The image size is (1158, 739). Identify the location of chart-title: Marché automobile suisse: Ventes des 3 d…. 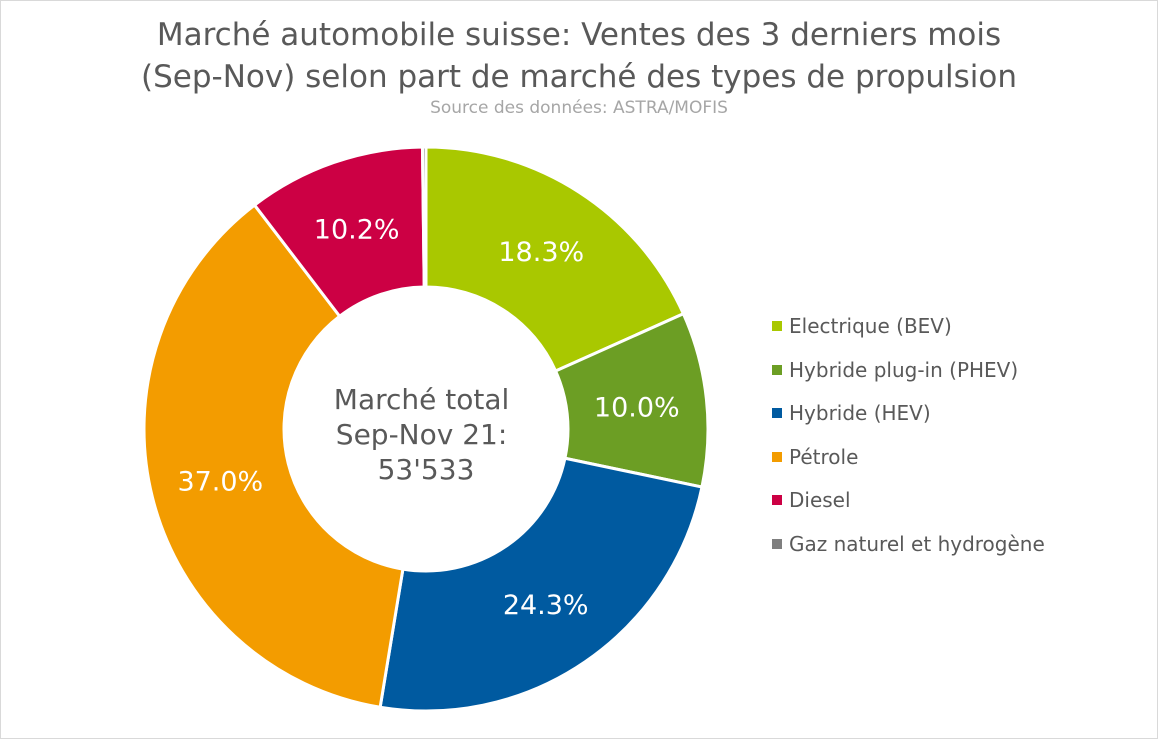
(579, 56).